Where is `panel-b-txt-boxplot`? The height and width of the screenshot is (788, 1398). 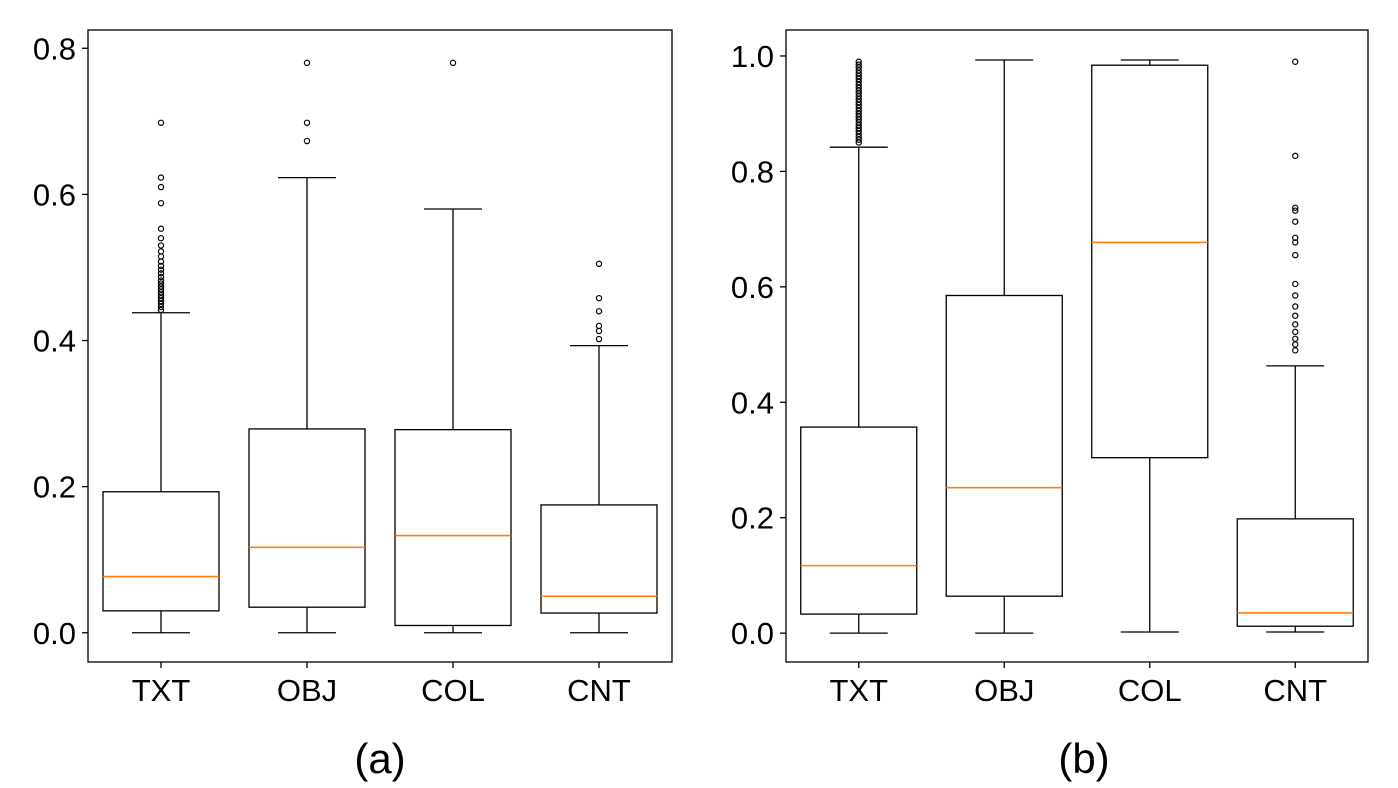 panel-b-txt-boxplot is located at coordinates (859, 346).